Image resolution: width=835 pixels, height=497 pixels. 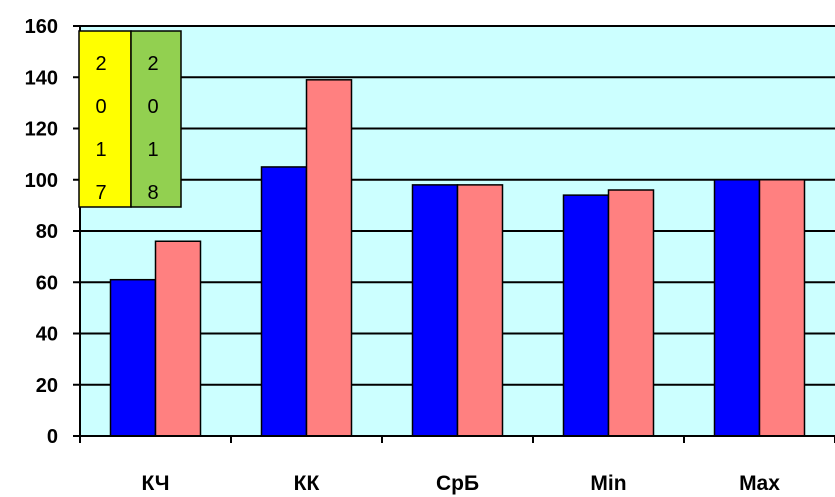 I want to click on y-tick-label: 60, so click(x=47, y=283).